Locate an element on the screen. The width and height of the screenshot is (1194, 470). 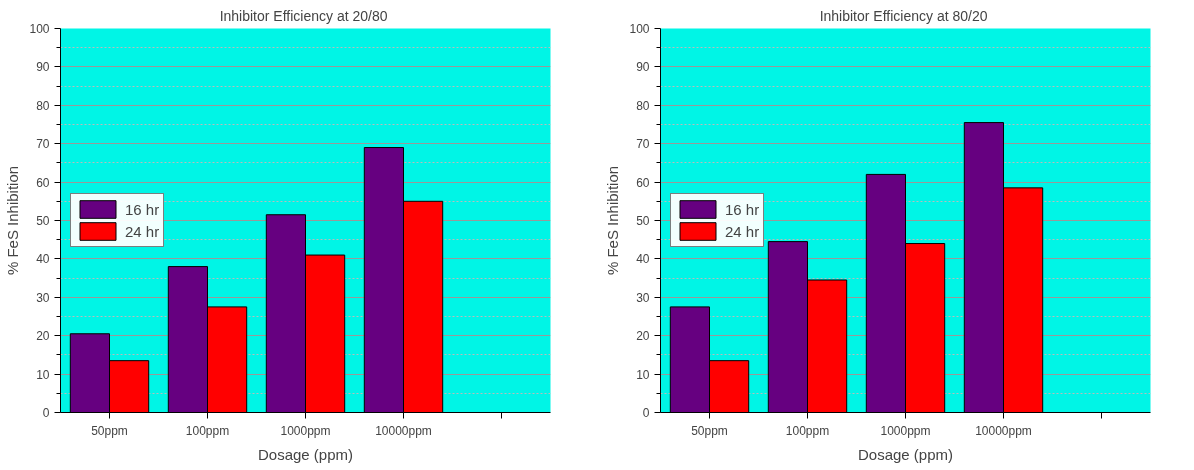
chart-title: Inhibitor Efficiency at 20/80 is located at coordinates (303, 15).